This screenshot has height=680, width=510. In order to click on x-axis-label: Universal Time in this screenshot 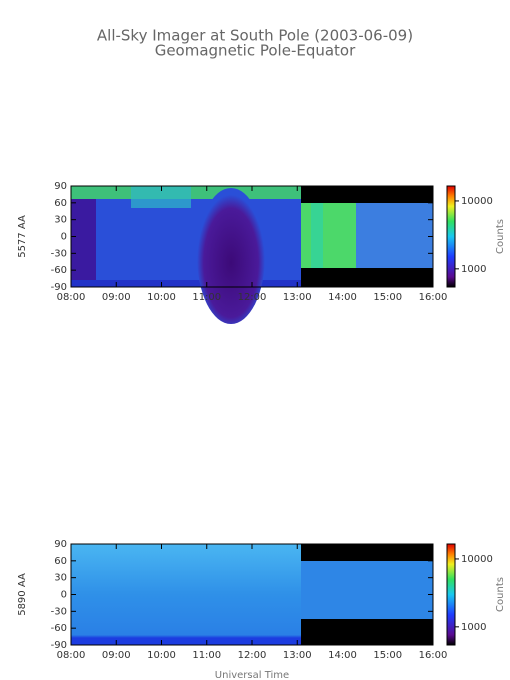, I will do `click(252, 675)`.